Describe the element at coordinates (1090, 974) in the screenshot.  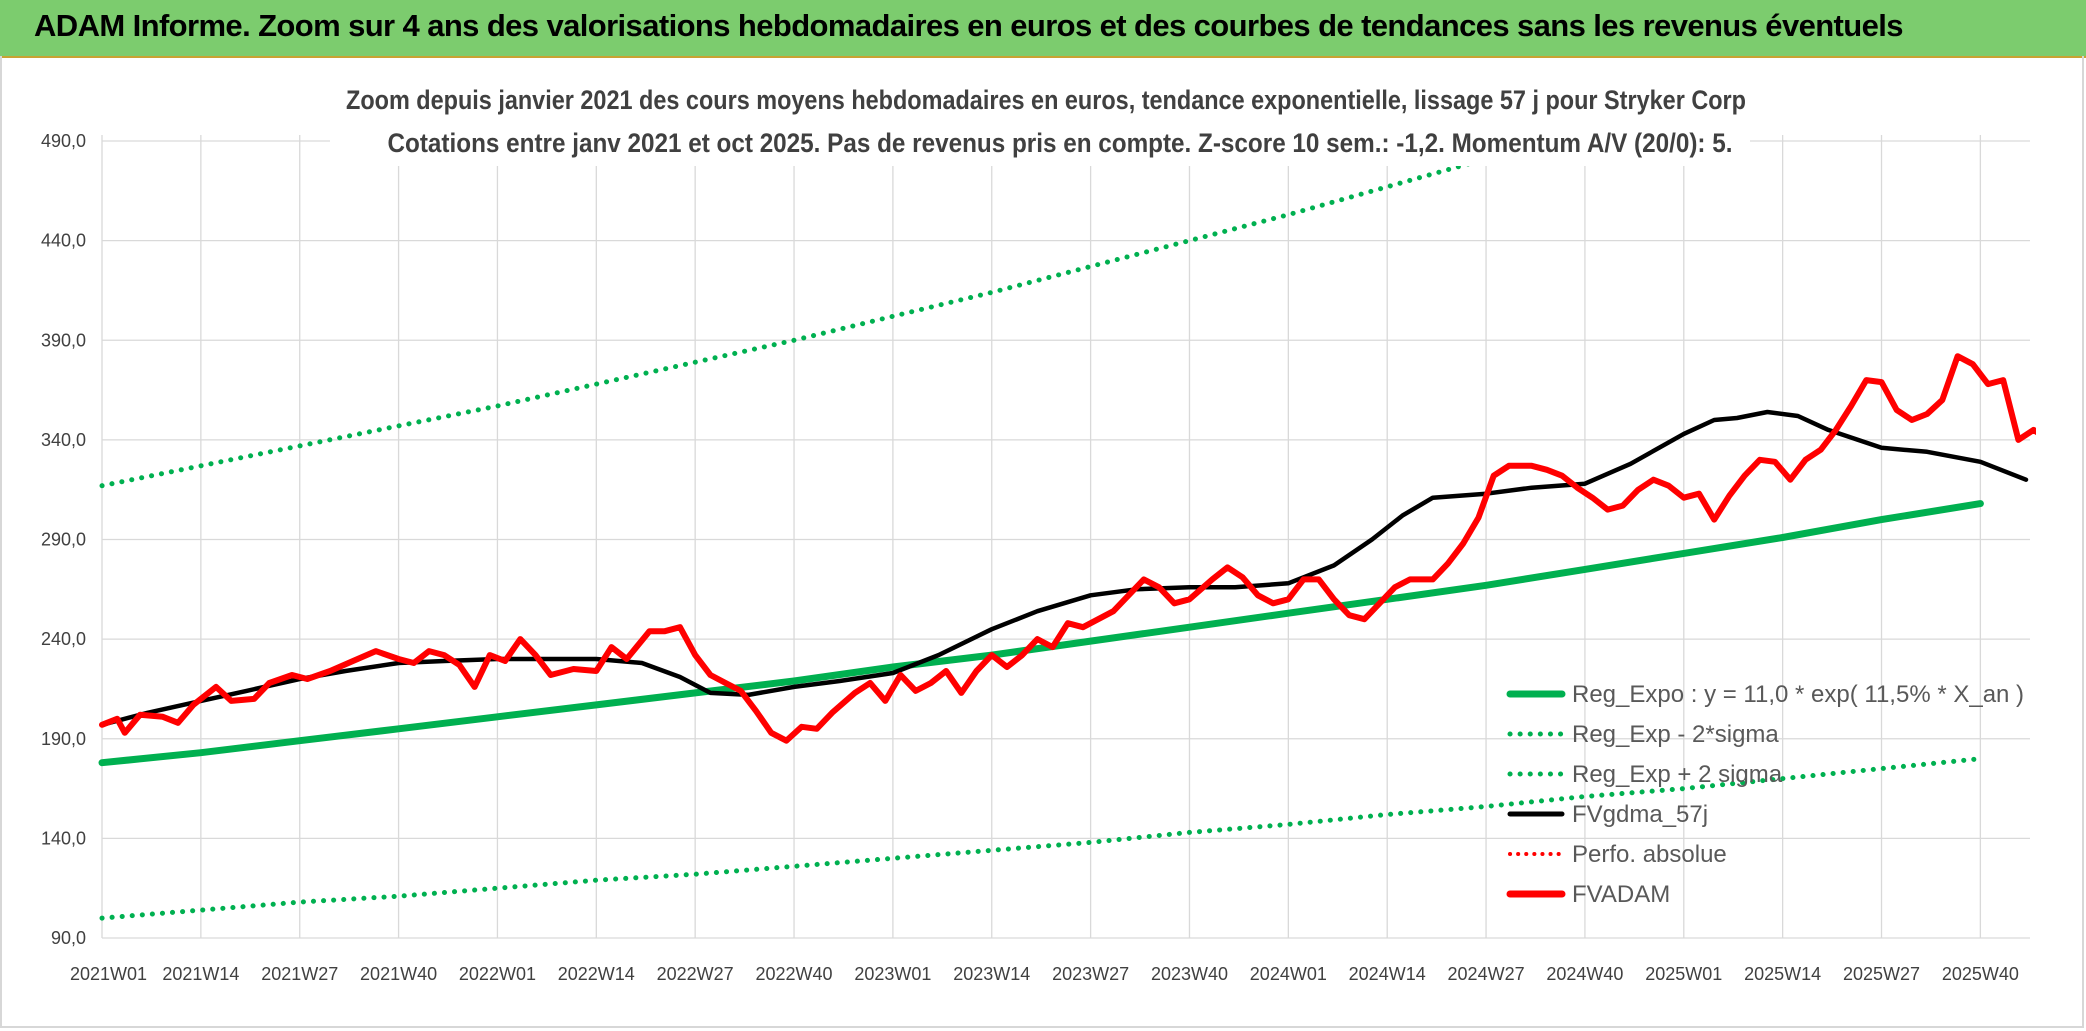
I see `x-tick-label: 2023W27` at that location.